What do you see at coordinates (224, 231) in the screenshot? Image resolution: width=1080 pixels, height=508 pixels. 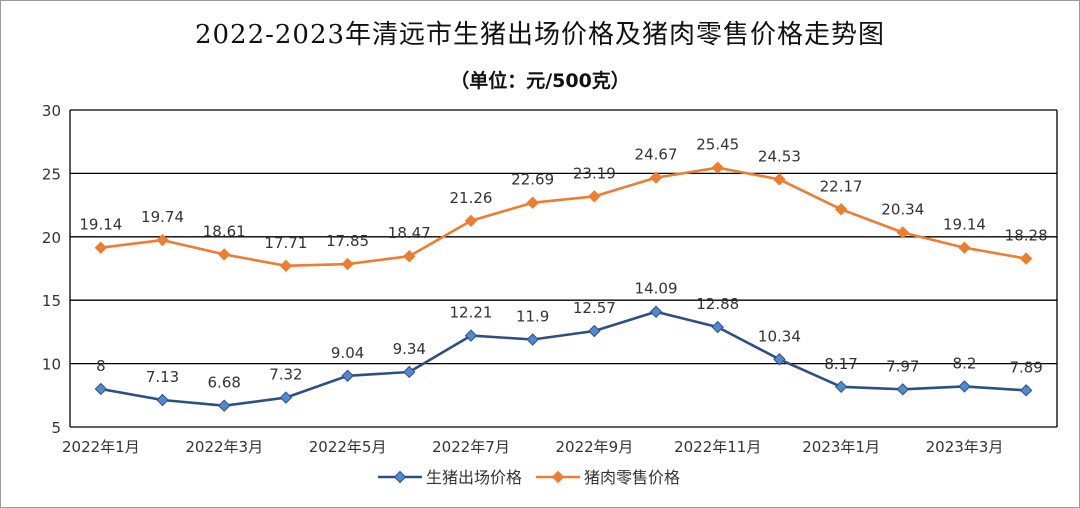 I see `data-label: 18.61` at bounding box center [224, 231].